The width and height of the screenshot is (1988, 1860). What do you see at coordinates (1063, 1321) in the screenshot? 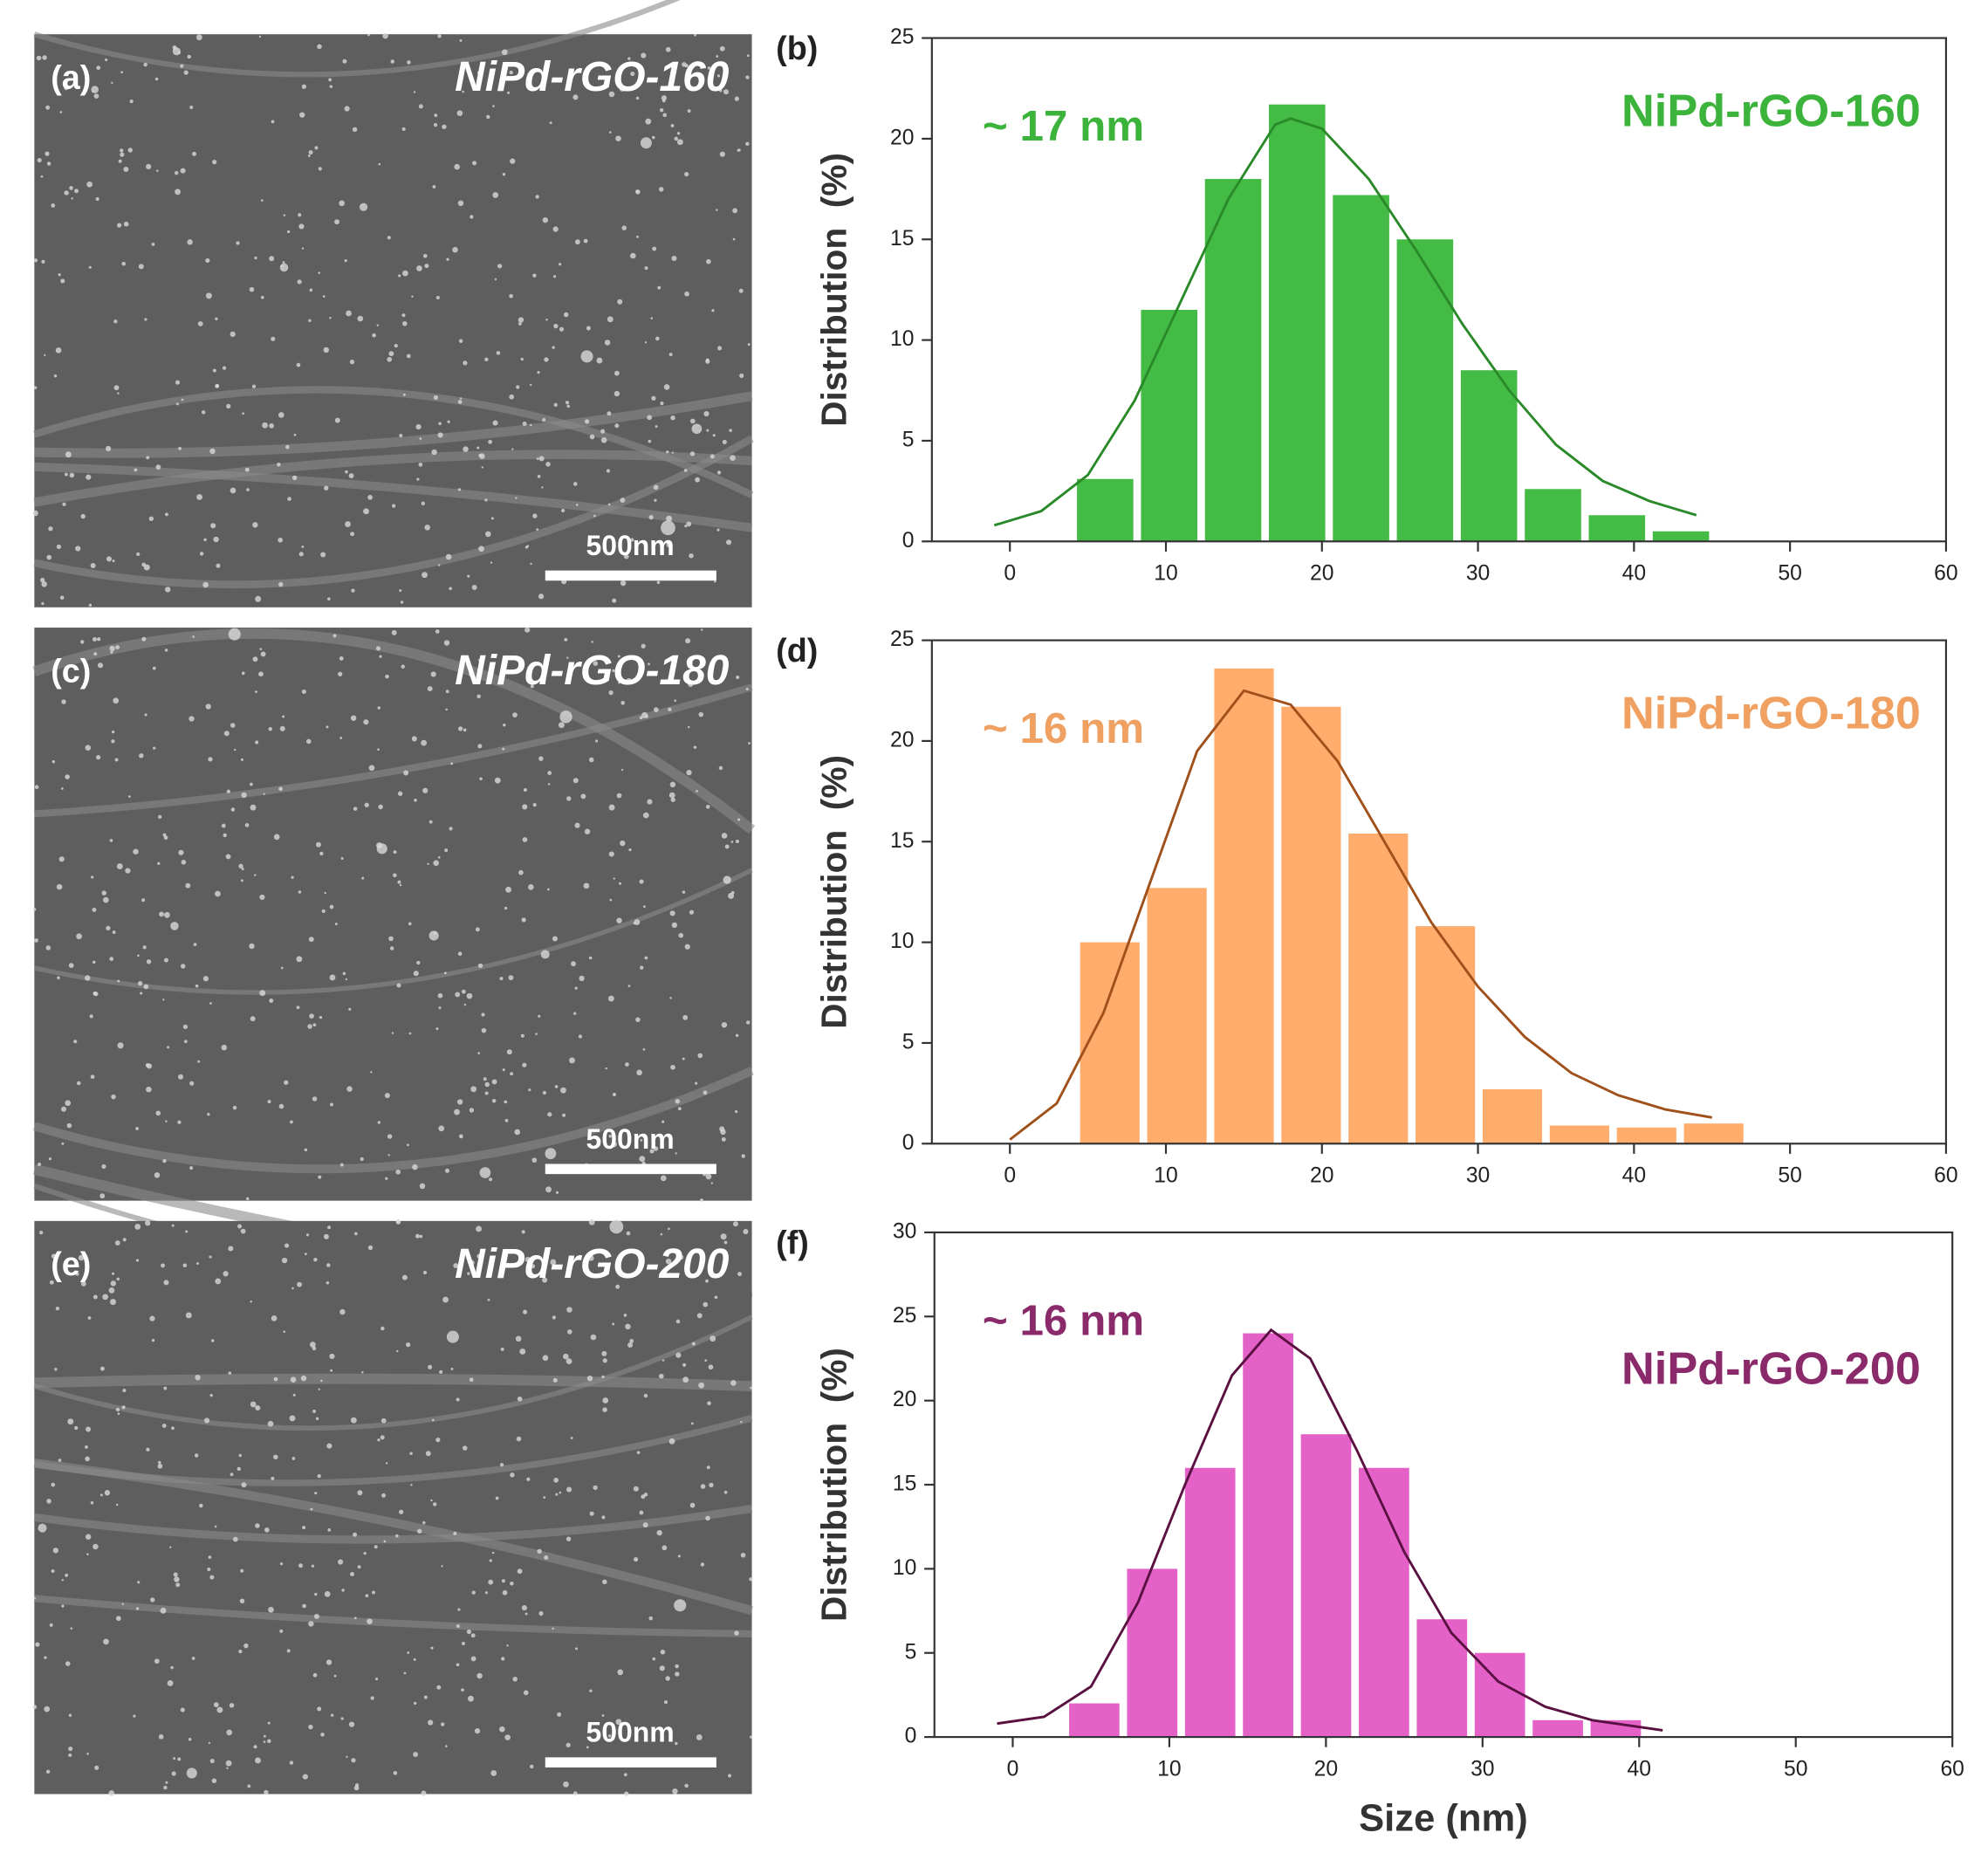
I see `size-annotation: ~ 16 nm` at bounding box center [1063, 1321].